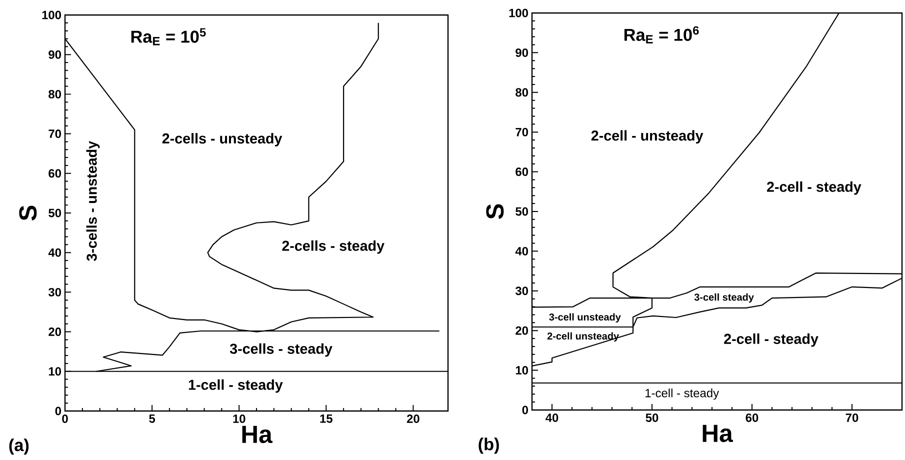 This screenshot has height=460, width=905. I want to click on annotation: 2-cells - steady, so click(333, 247).